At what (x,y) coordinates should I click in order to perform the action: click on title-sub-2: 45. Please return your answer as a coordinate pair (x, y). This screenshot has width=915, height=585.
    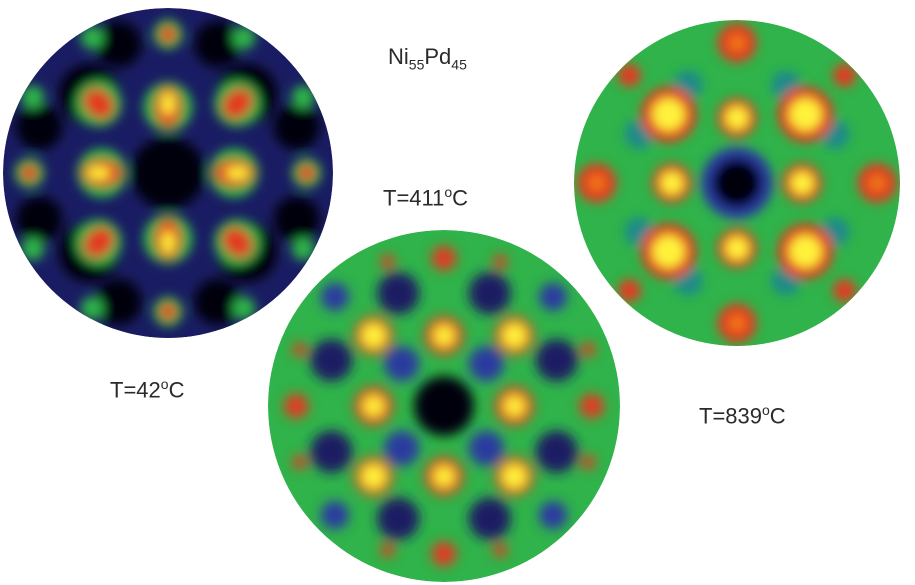
    Looking at the image, I should click on (459, 64).